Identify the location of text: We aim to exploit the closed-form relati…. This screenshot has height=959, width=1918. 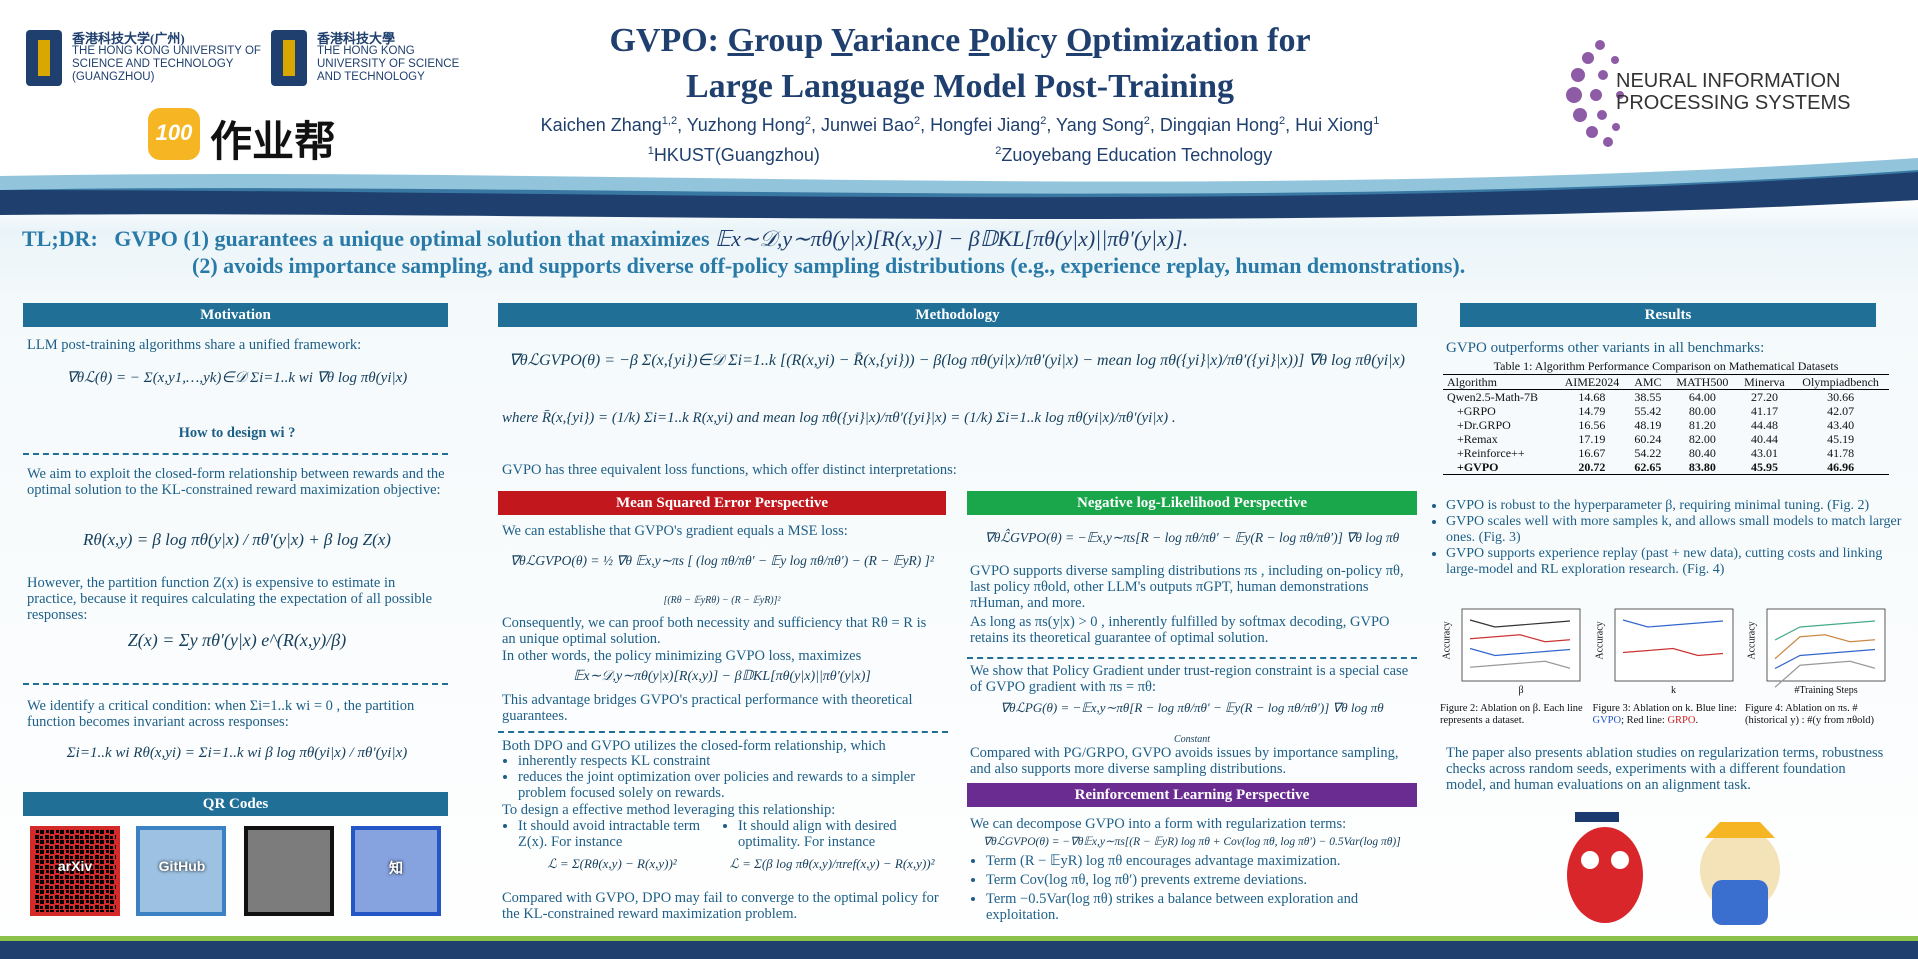
(236, 482).